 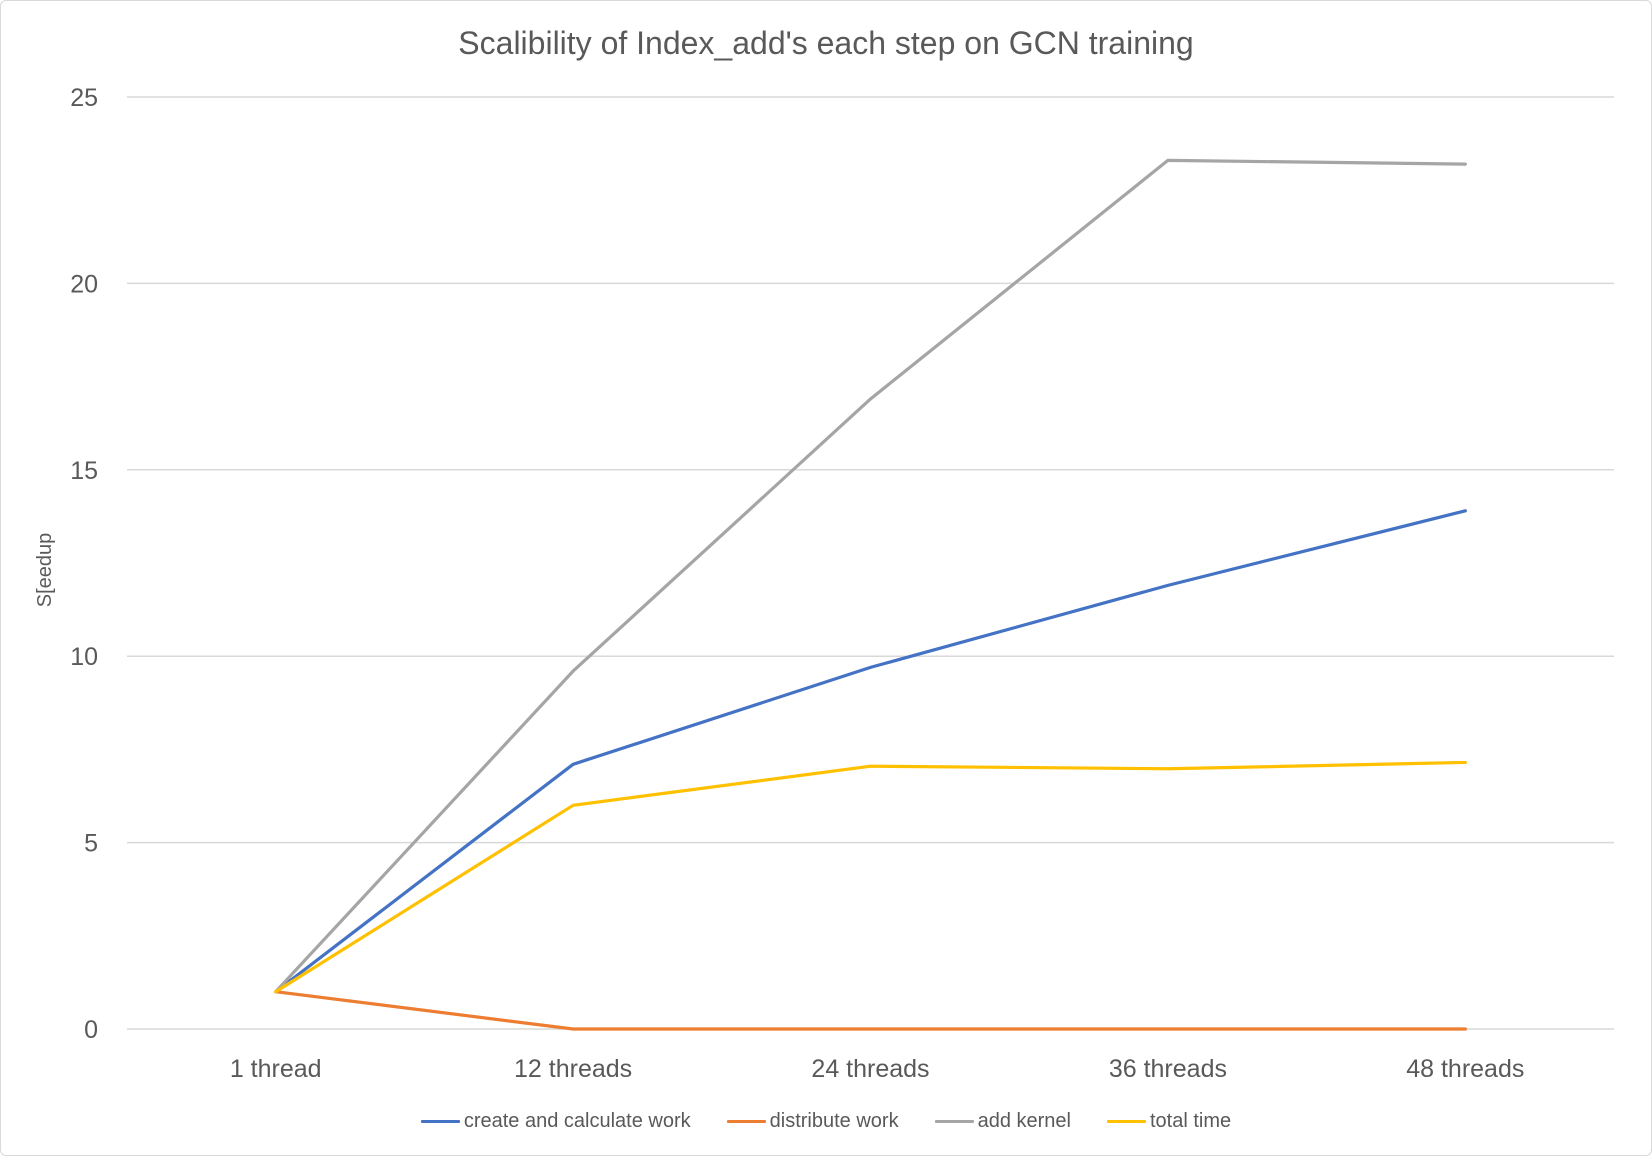 What do you see at coordinates (84, 471) in the screenshot?
I see `y-tick-label: 15` at bounding box center [84, 471].